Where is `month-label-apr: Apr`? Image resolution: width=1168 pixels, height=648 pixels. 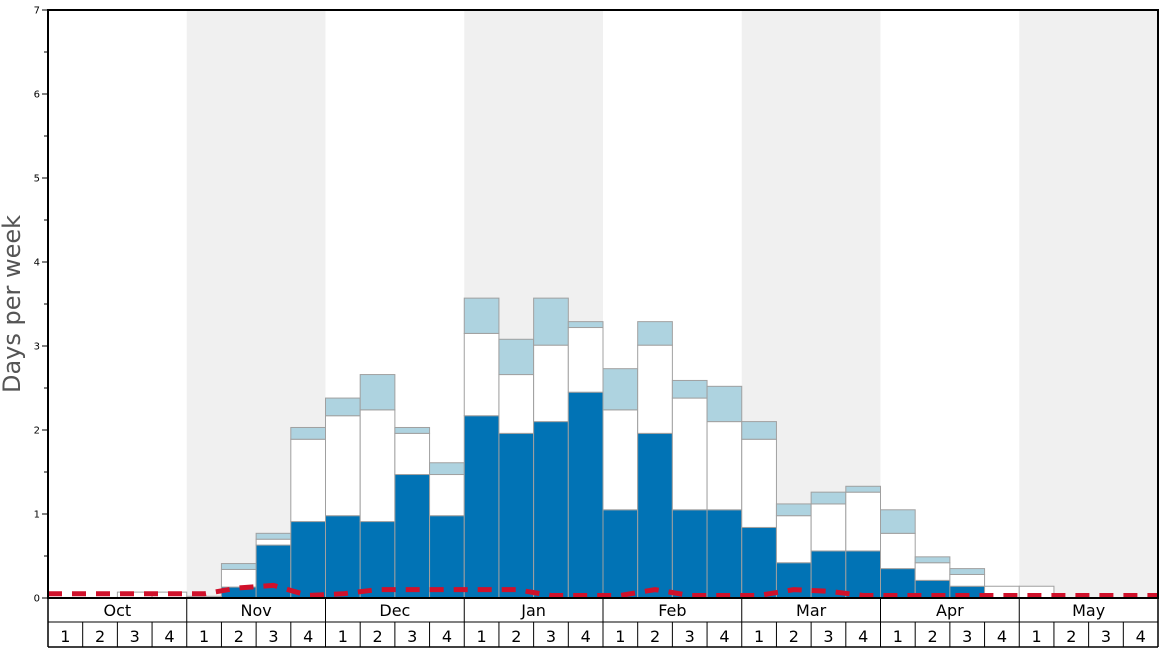
month-label-apr: Apr is located at coordinates (950, 610).